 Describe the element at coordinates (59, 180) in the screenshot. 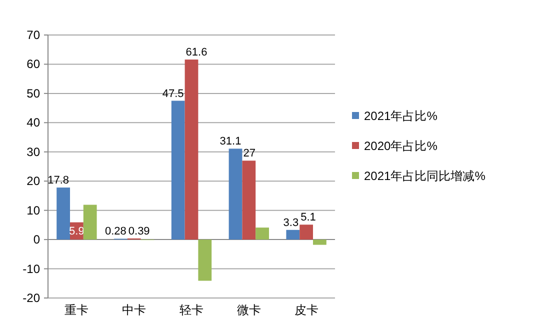

I see `data-label: 17.8` at that location.